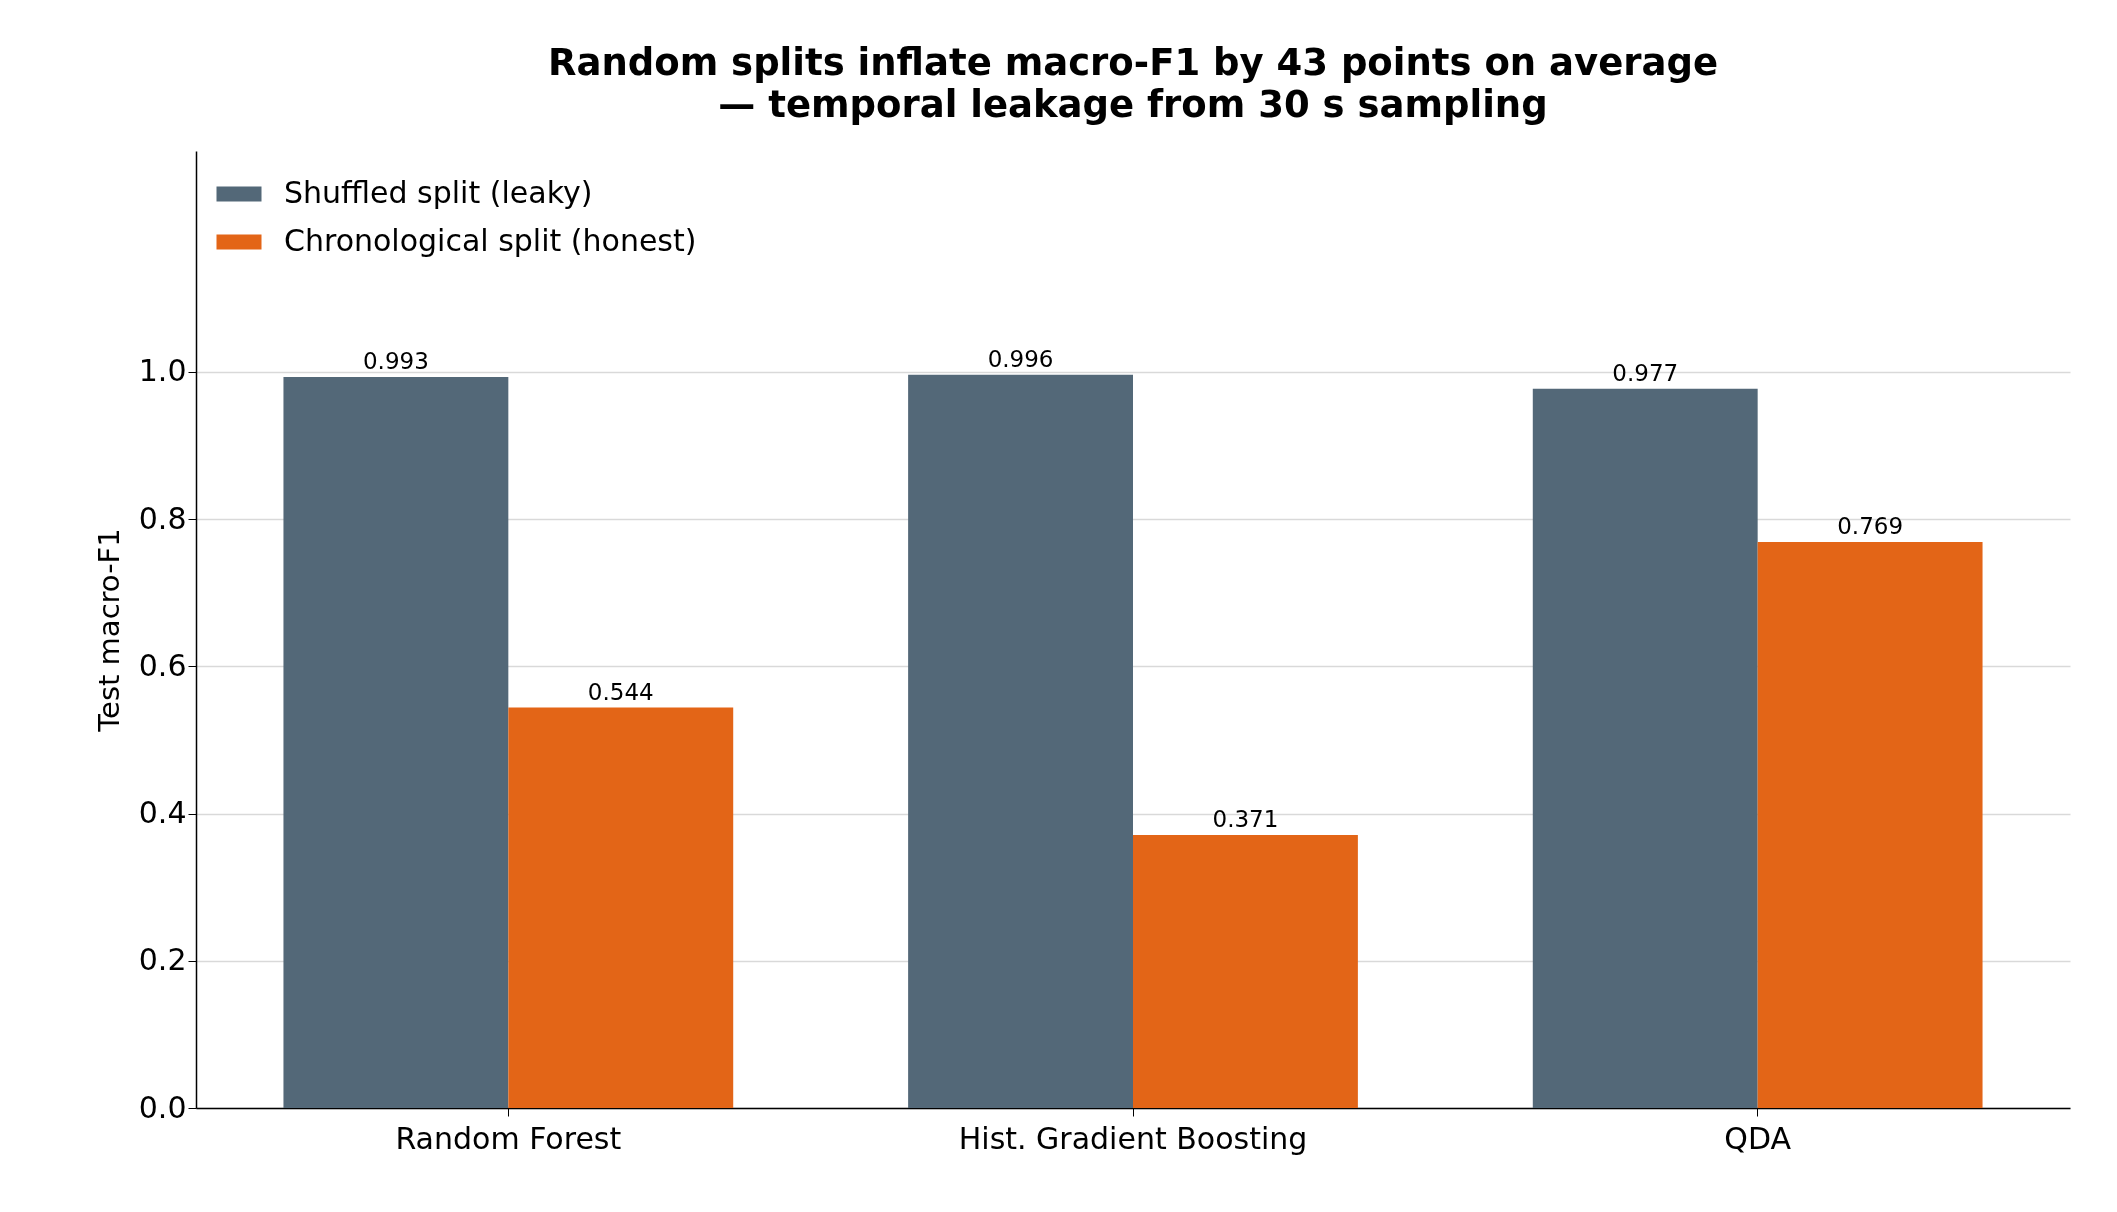 The height and width of the screenshot is (1212, 2117). What do you see at coordinates (620, 691) in the screenshot?
I see `data-label: 0.544` at bounding box center [620, 691].